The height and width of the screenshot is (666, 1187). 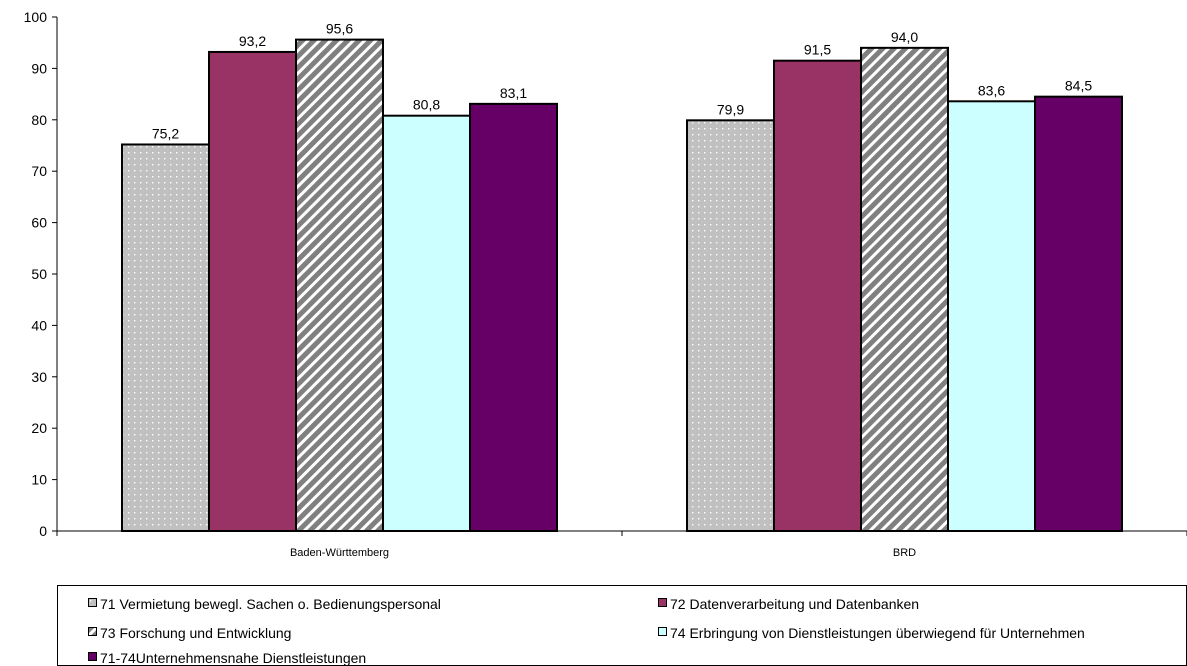 What do you see at coordinates (426, 105) in the screenshot?
I see `data-label: 80,8` at bounding box center [426, 105].